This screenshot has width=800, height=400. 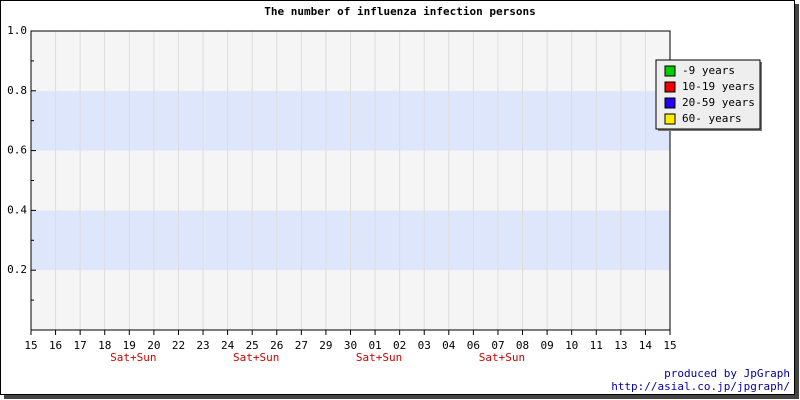 What do you see at coordinates (17, 90) in the screenshot?
I see `y-tick-label: 0.8` at bounding box center [17, 90].